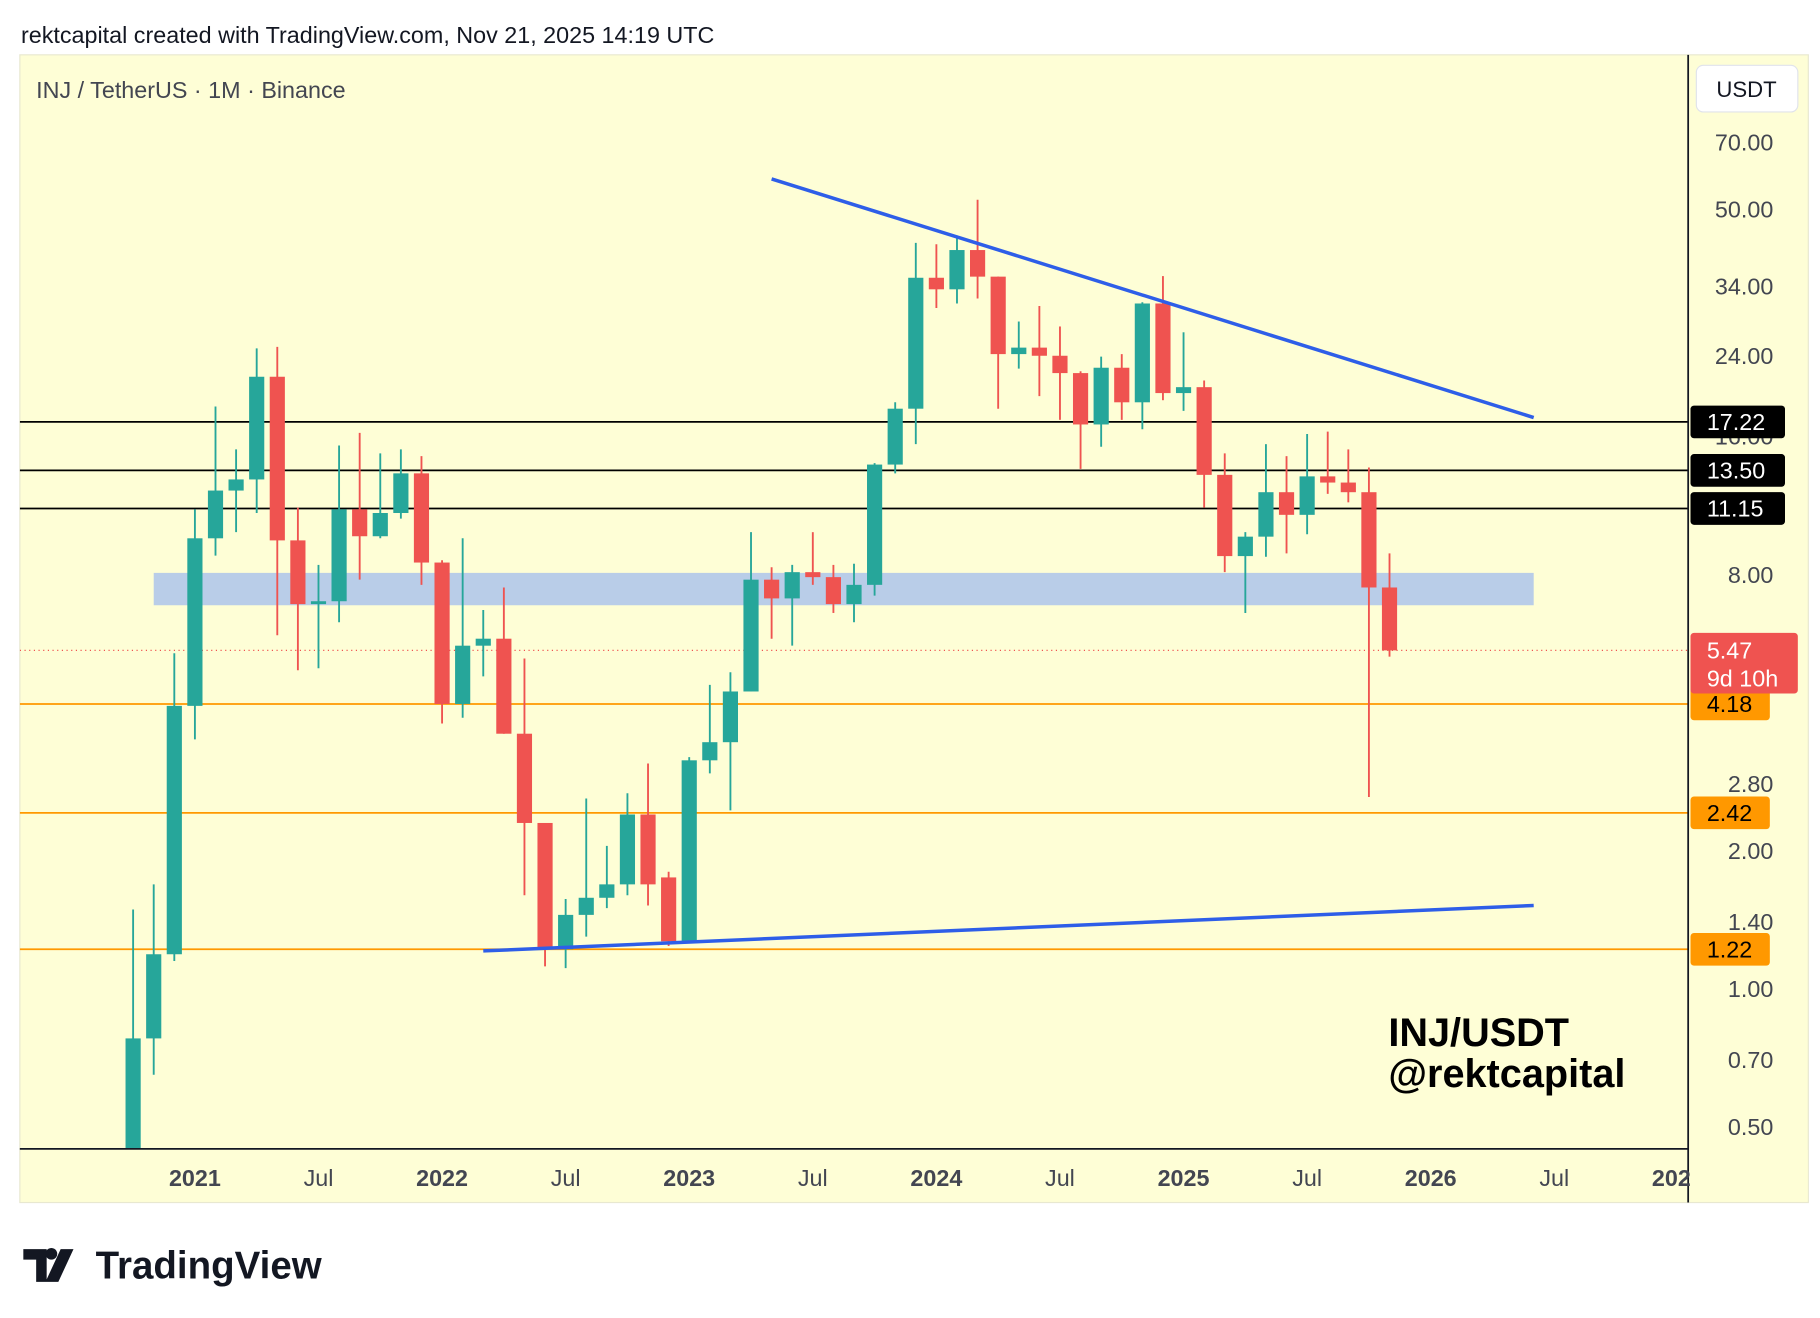  I want to click on x-tick-label: 2023, so click(689, 1178).